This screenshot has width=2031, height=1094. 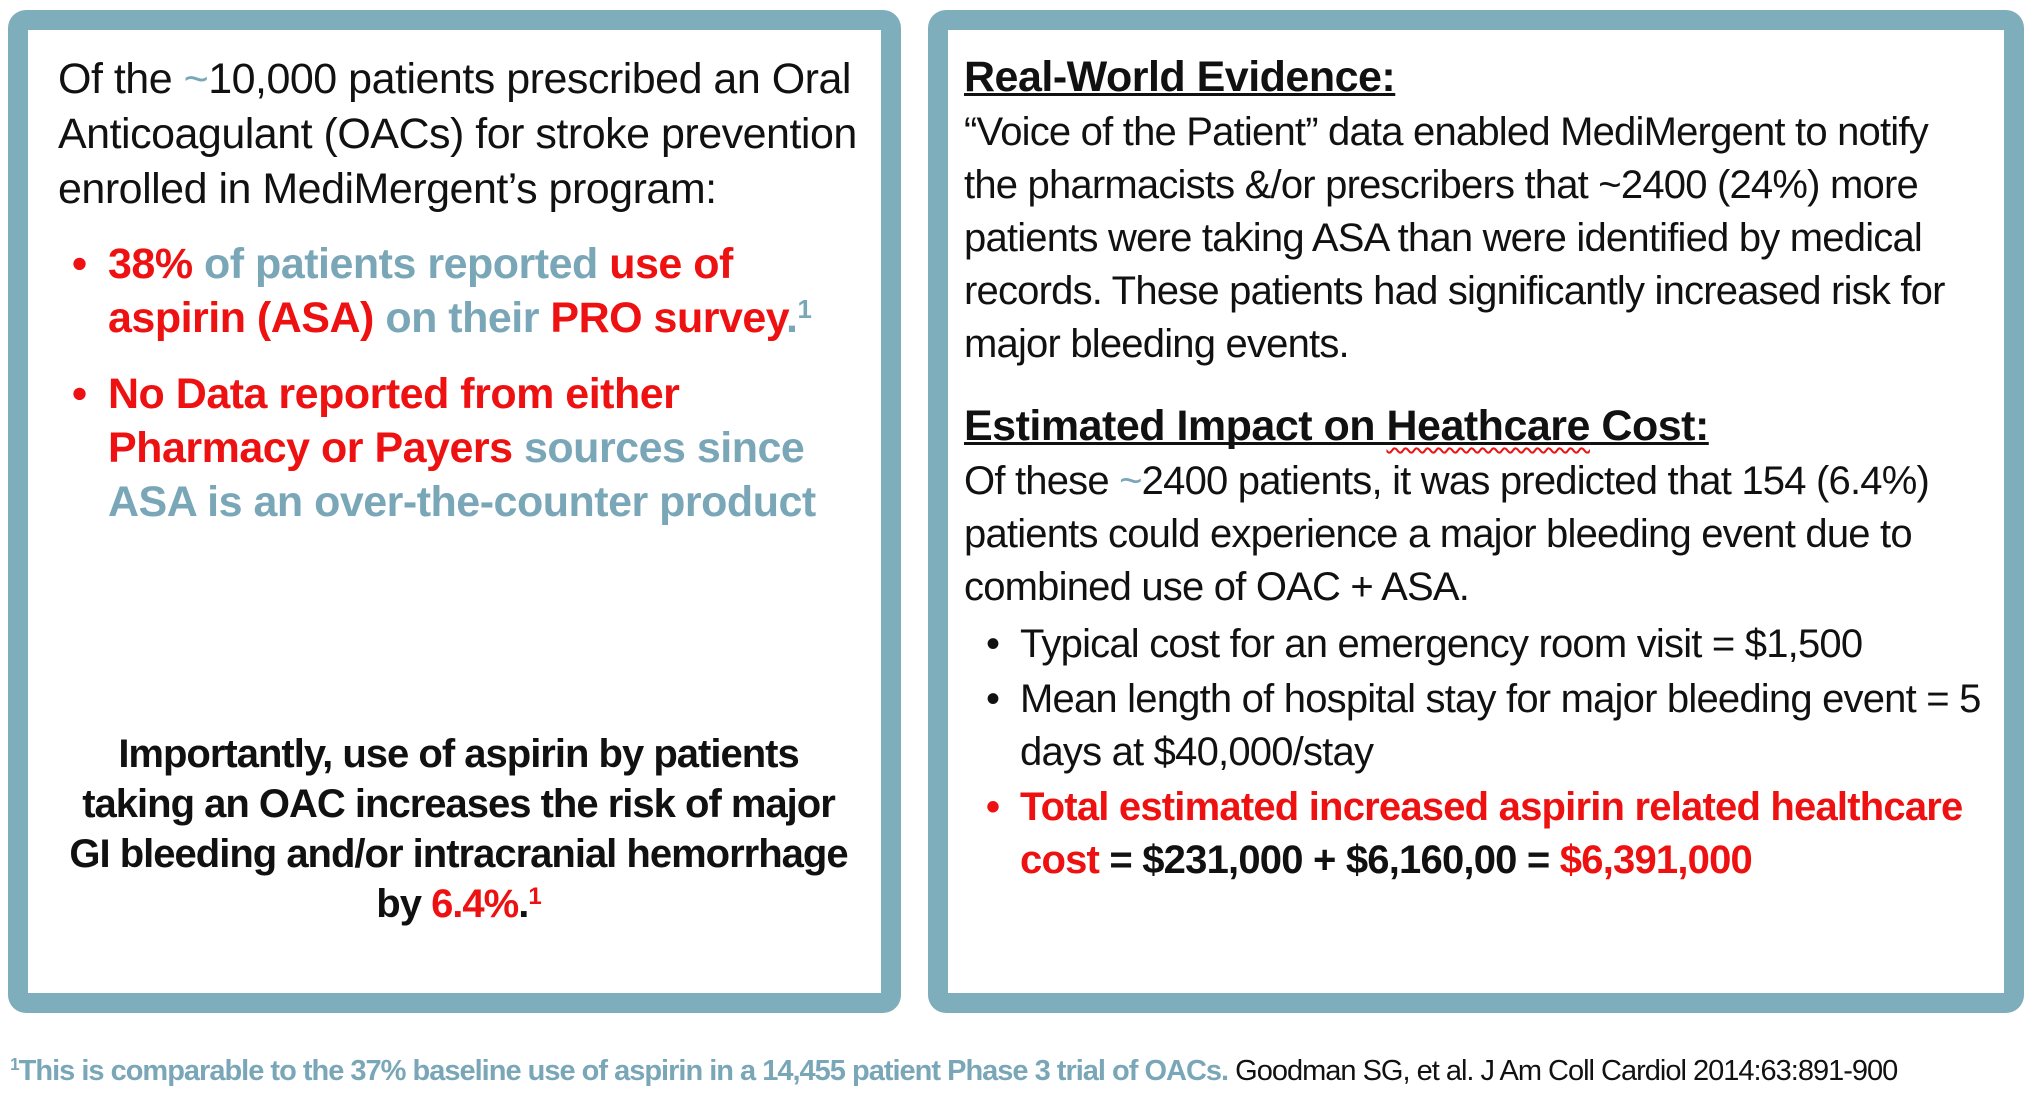 I want to click on total-cost-equation: = $231,000 + $6,160,00 =, so click(x=1329, y=860).